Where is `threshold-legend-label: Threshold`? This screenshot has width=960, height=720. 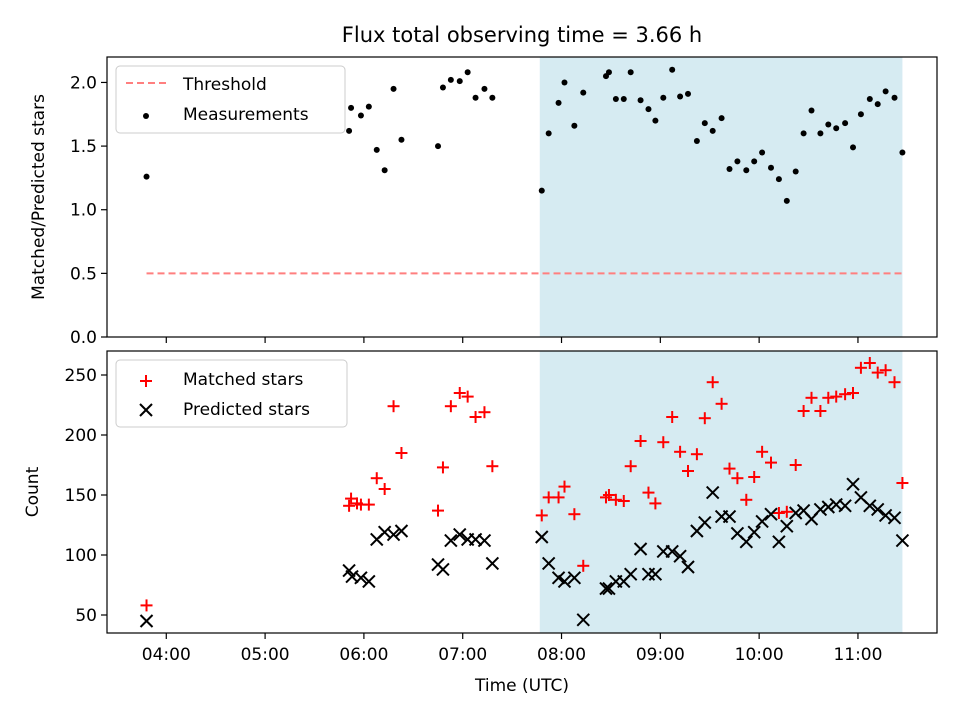 threshold-legend-label: Threshold is located at coordinates (224, 85).